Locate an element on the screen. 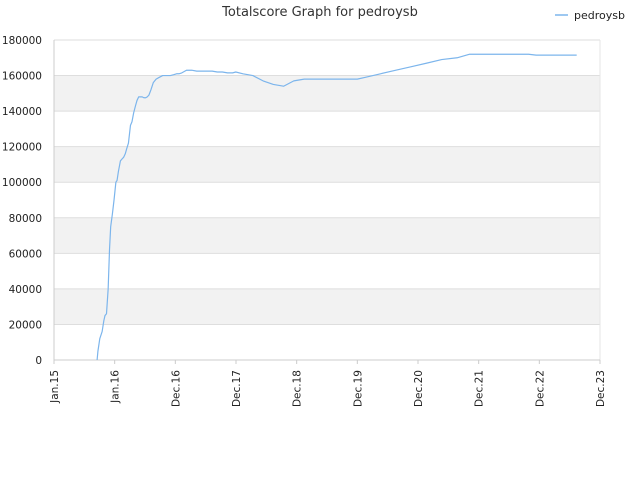  x-tick-label: Jan.16 is located at coordinates (116, 387).